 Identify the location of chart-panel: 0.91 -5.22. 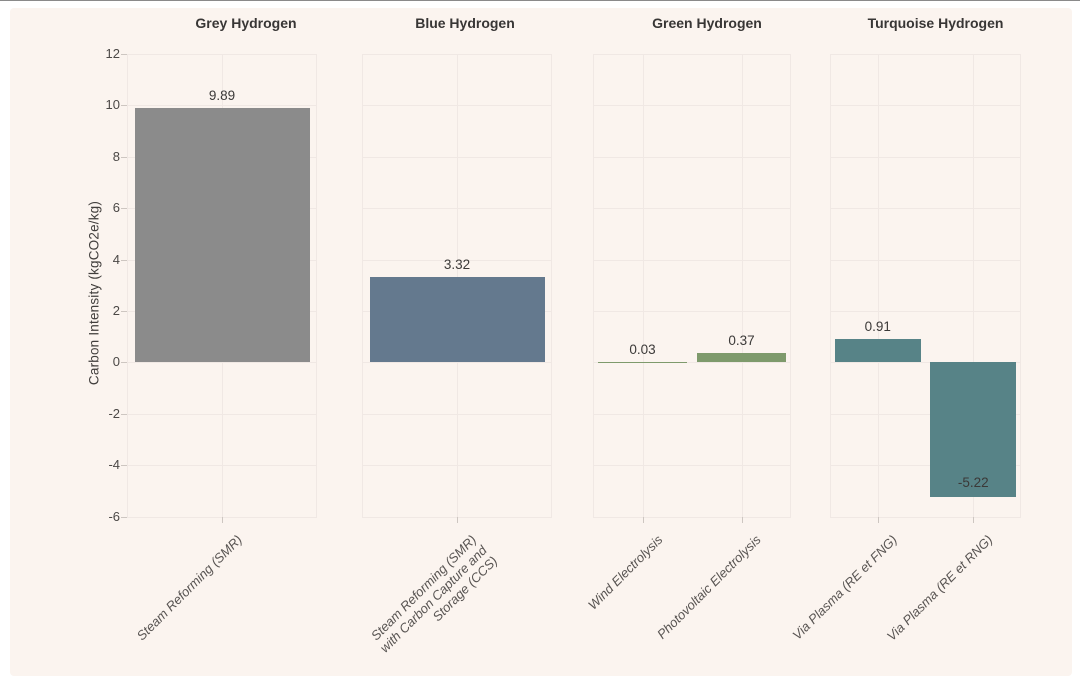
(925, 286).